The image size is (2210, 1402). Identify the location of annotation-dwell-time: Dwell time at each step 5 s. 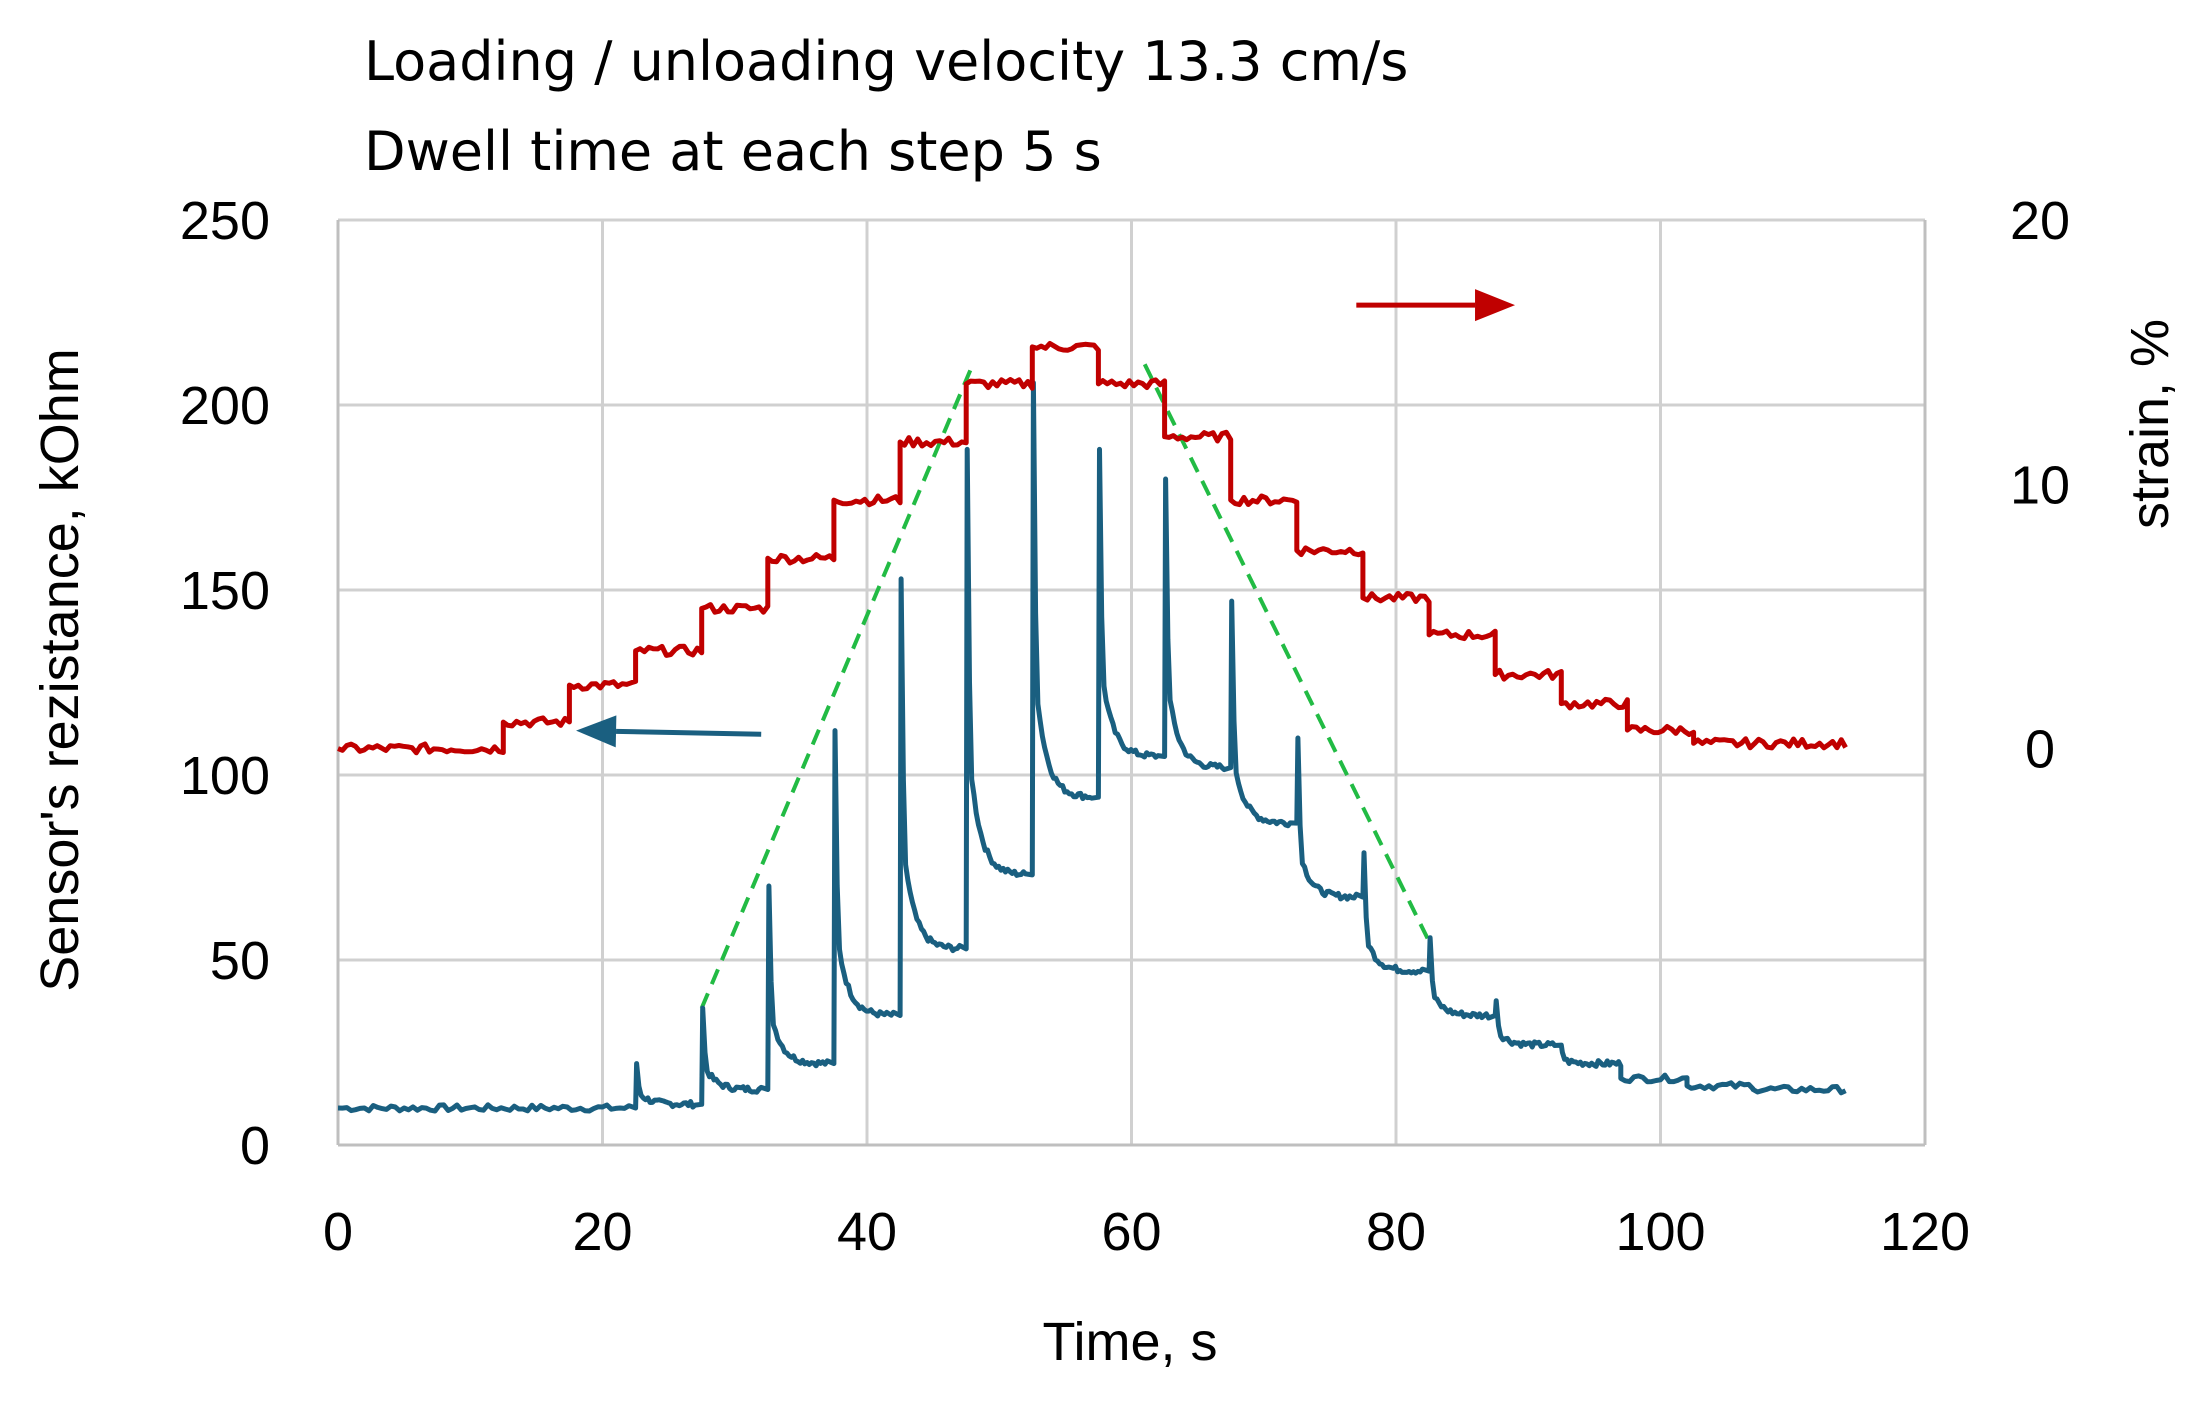
(733, 151).